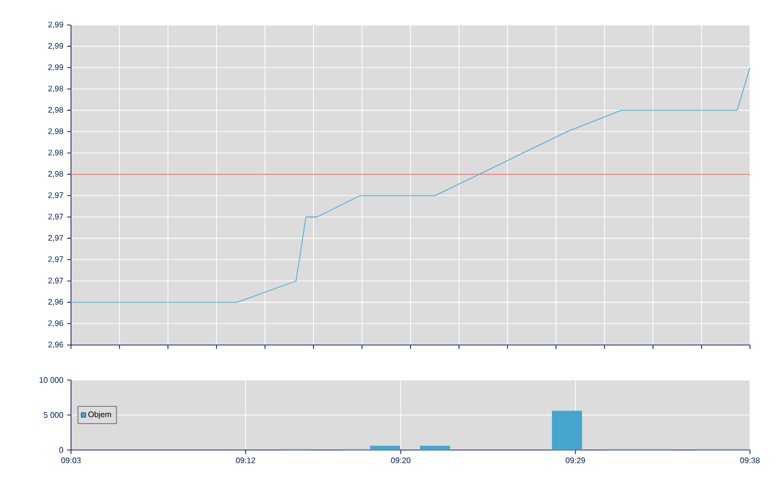 This screenshot has width=780, height=490. Describe the element at coordinates (750, 461) in the screenshot. I see `x-tick-label: 09:38` at that location.